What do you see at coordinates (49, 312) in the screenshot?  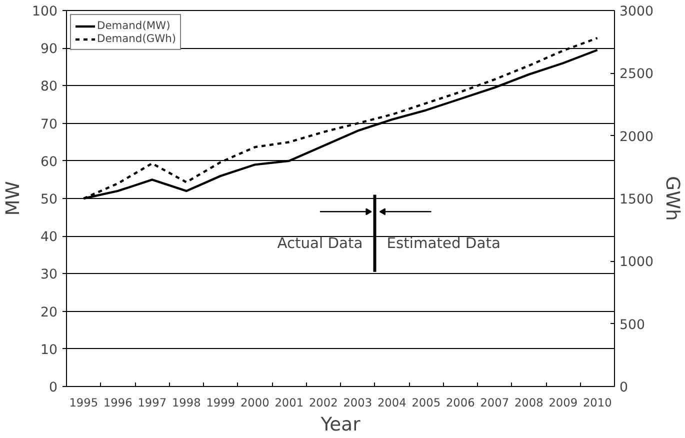 I see `y-tick-label: 20` at bounding box center [49, 312].